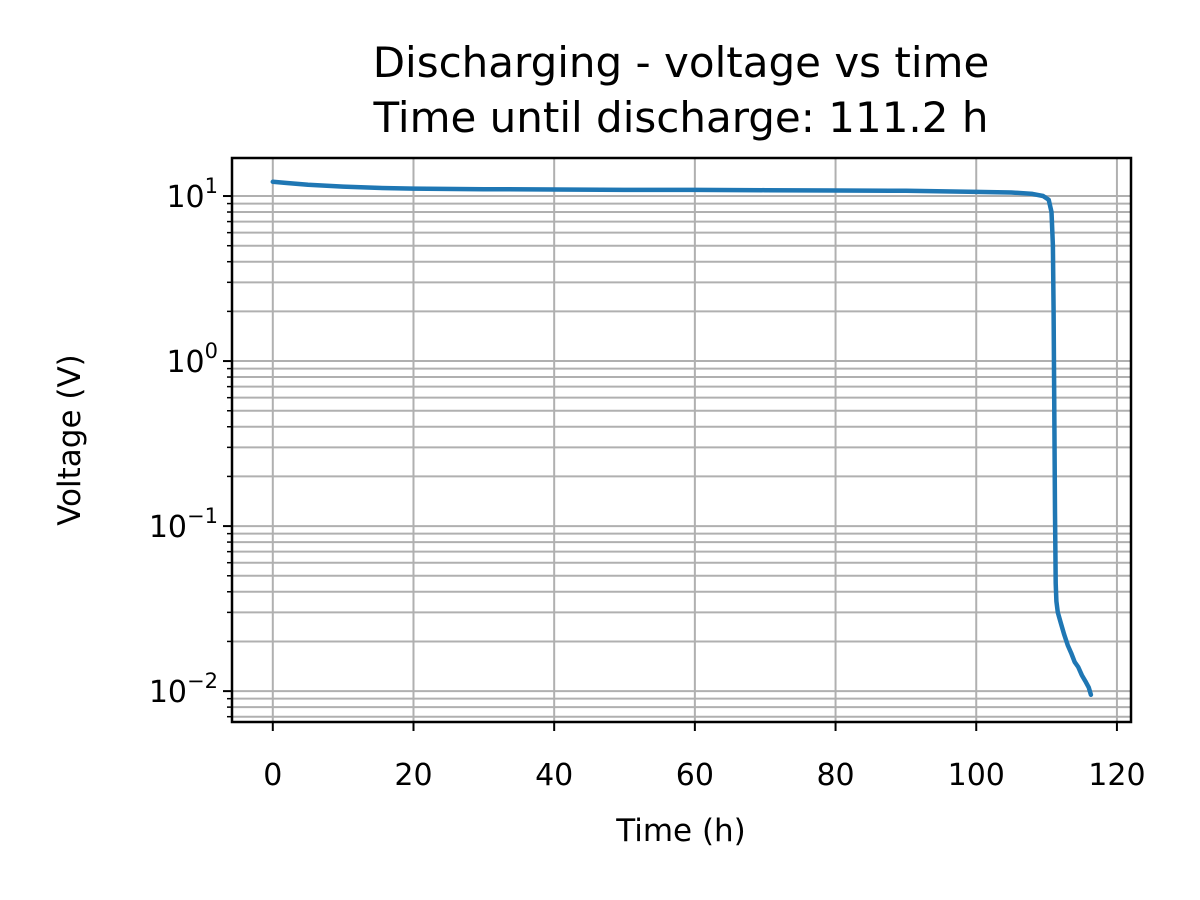 This screenshot has height=900, width=1200. I want to click on y-tick-label: 10¹, so click(192, 194).